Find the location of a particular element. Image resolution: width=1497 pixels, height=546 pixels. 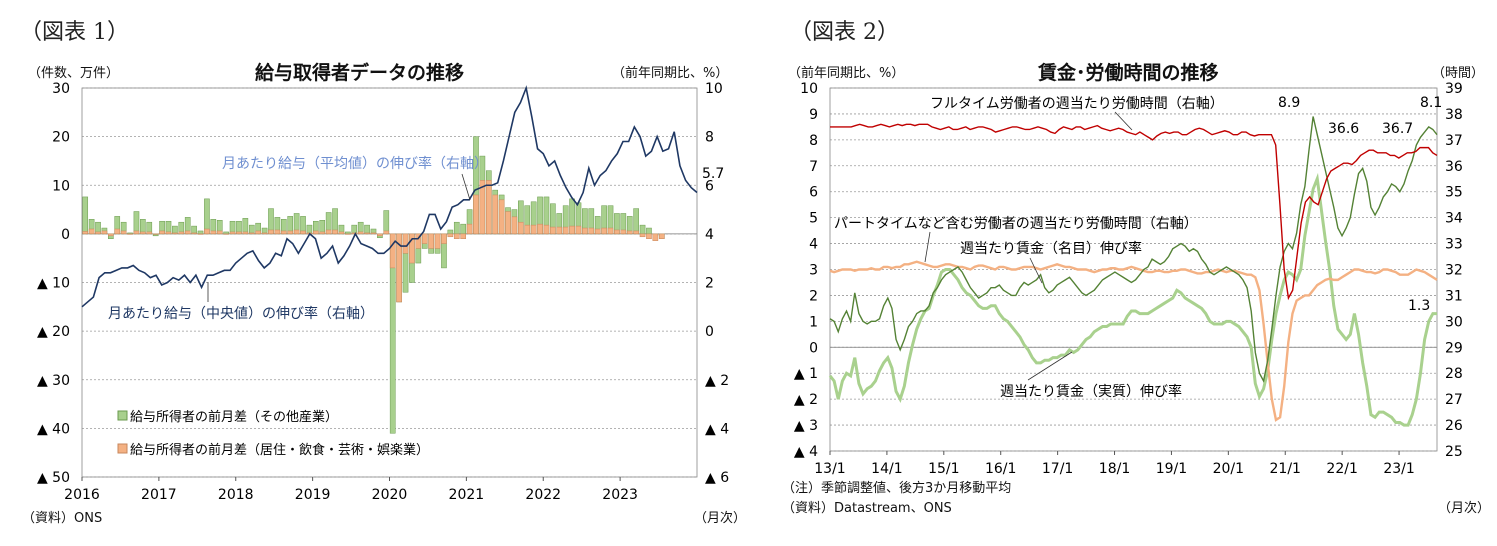

y-right-tick-label: 30 is located at coordinates (1454, 322).